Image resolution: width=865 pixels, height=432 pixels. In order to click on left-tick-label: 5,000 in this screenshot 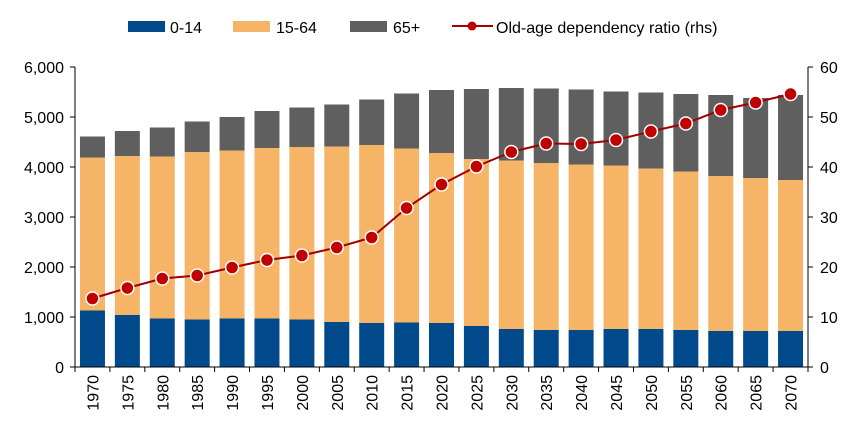, I will do `click(44, 118)`.